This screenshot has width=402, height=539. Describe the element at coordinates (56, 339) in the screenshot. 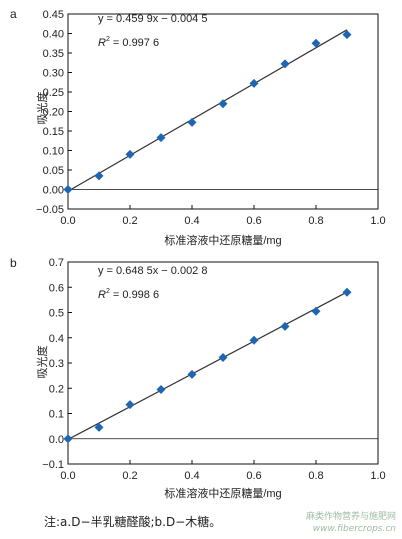

I see `y-tick-label: 0.4` at that location.